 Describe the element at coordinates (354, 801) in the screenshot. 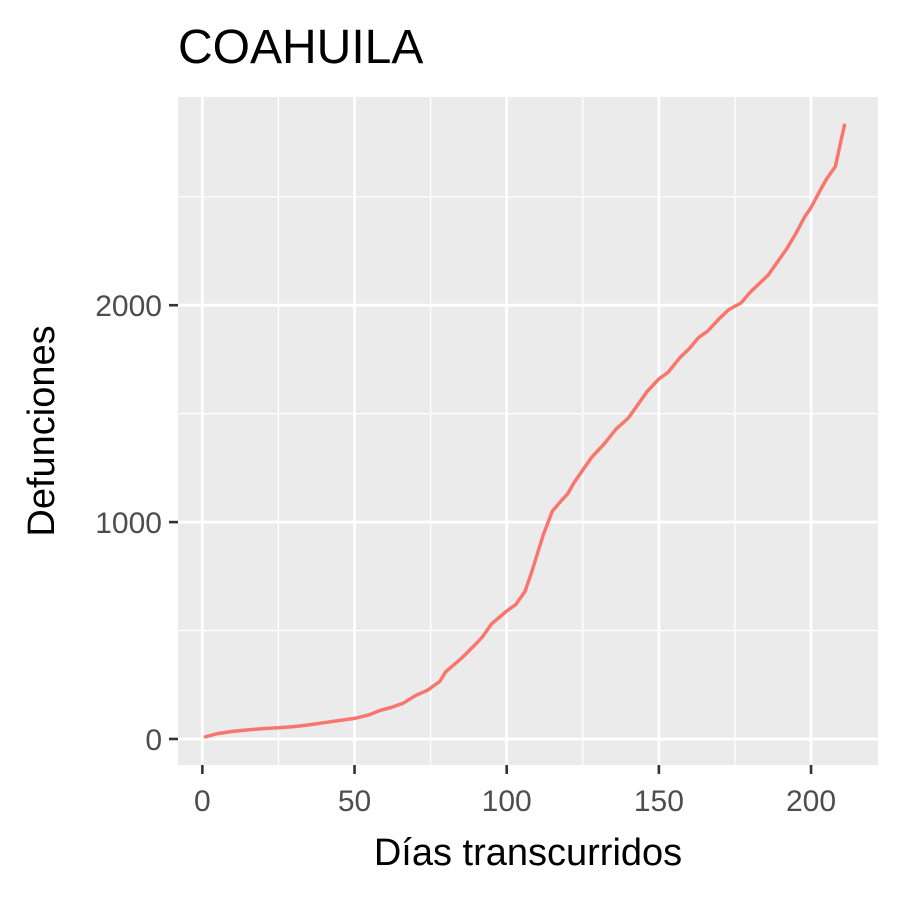

I see `x-tick-label: 50` at that location.